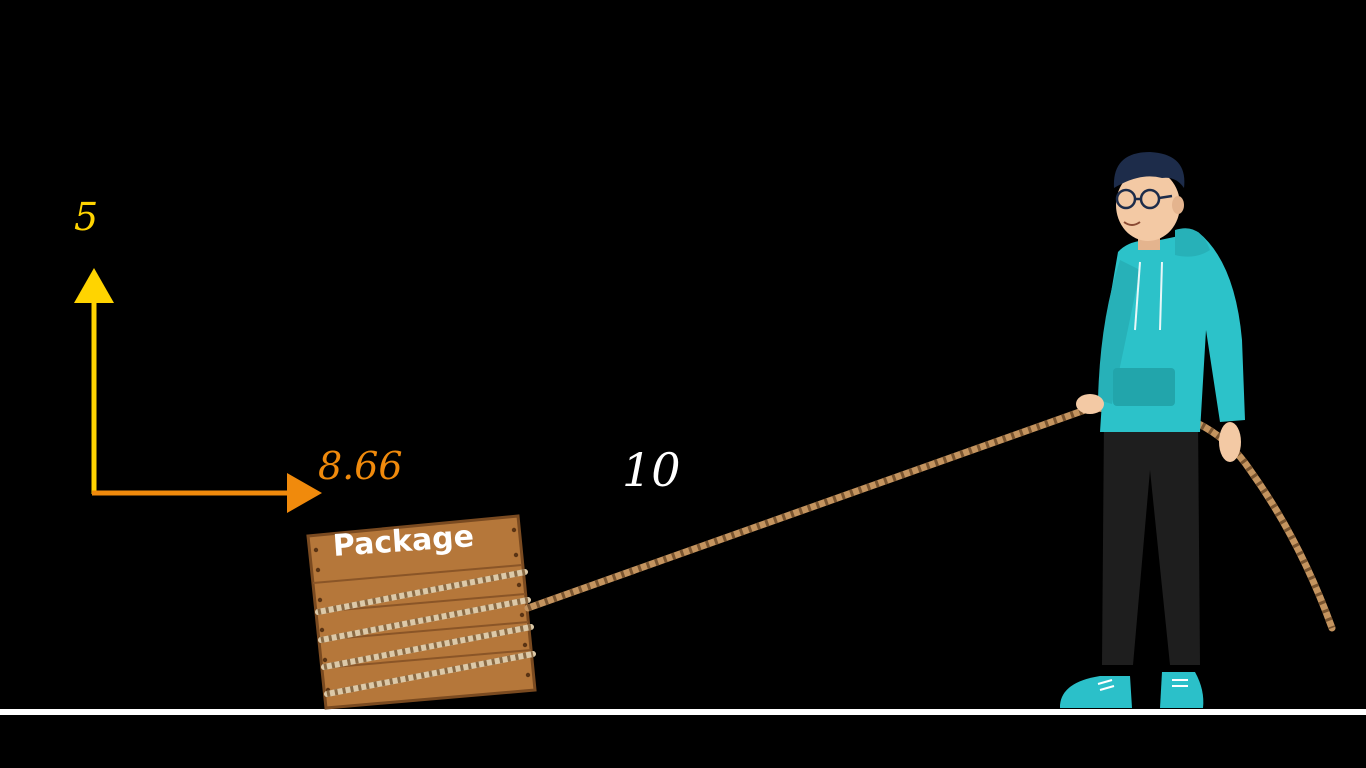 This screenshot has width=1366, height=768. Describe the element at coordinates (1144, 199) in the screenshot. I see `glasses` at that location.